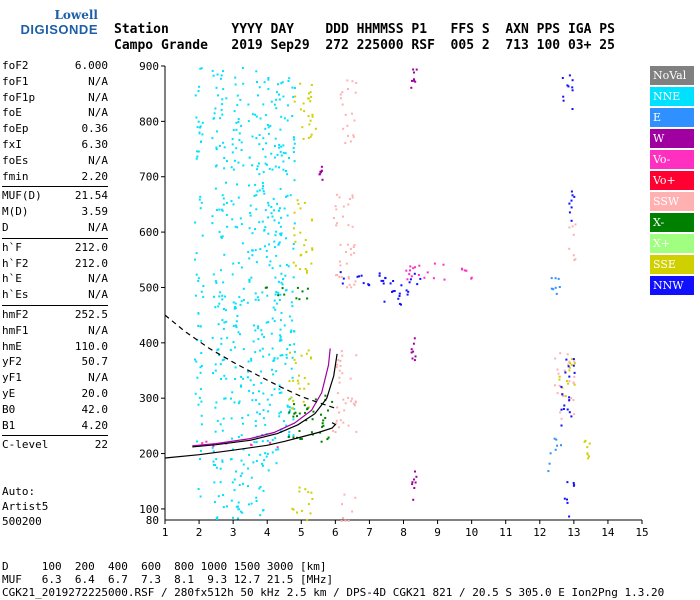 Image resolution: width=700 pixels, height=600 pixels. What do you see at coordinates (9, 409) in the screenshot?
I see `param-name: B0` at bounding box center [9, 409].